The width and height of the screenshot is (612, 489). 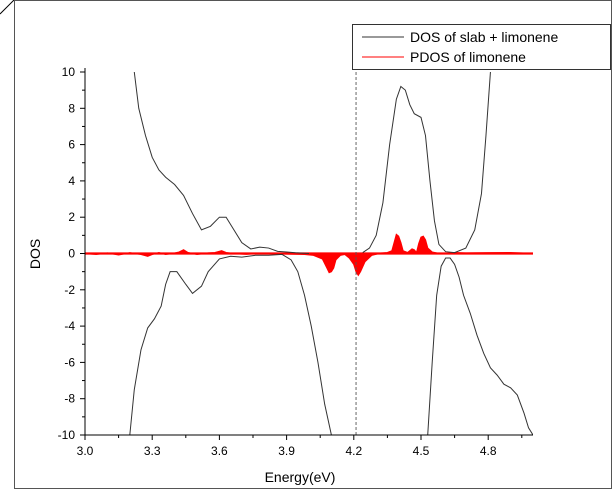 What do you see at coordinates (71, 181) in the screenshot?
I see `y-tick-label: 4` at bounding box center [71, 181].